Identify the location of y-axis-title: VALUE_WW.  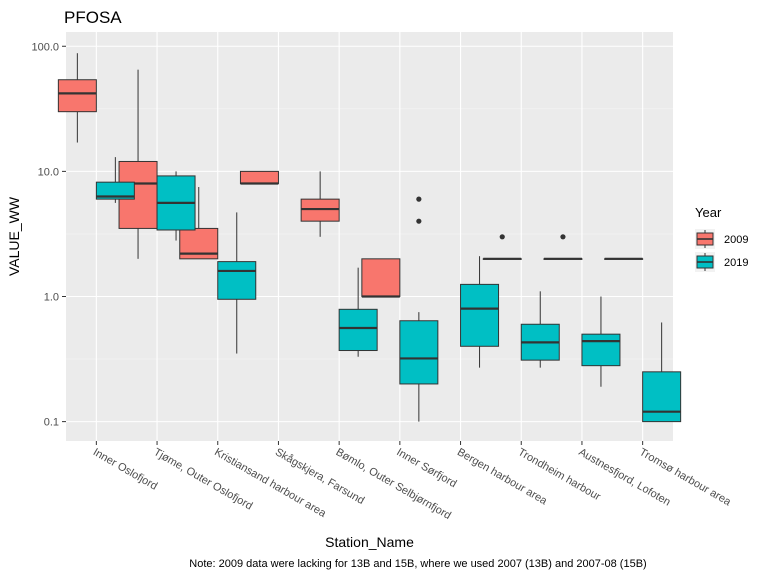
(14, 236).